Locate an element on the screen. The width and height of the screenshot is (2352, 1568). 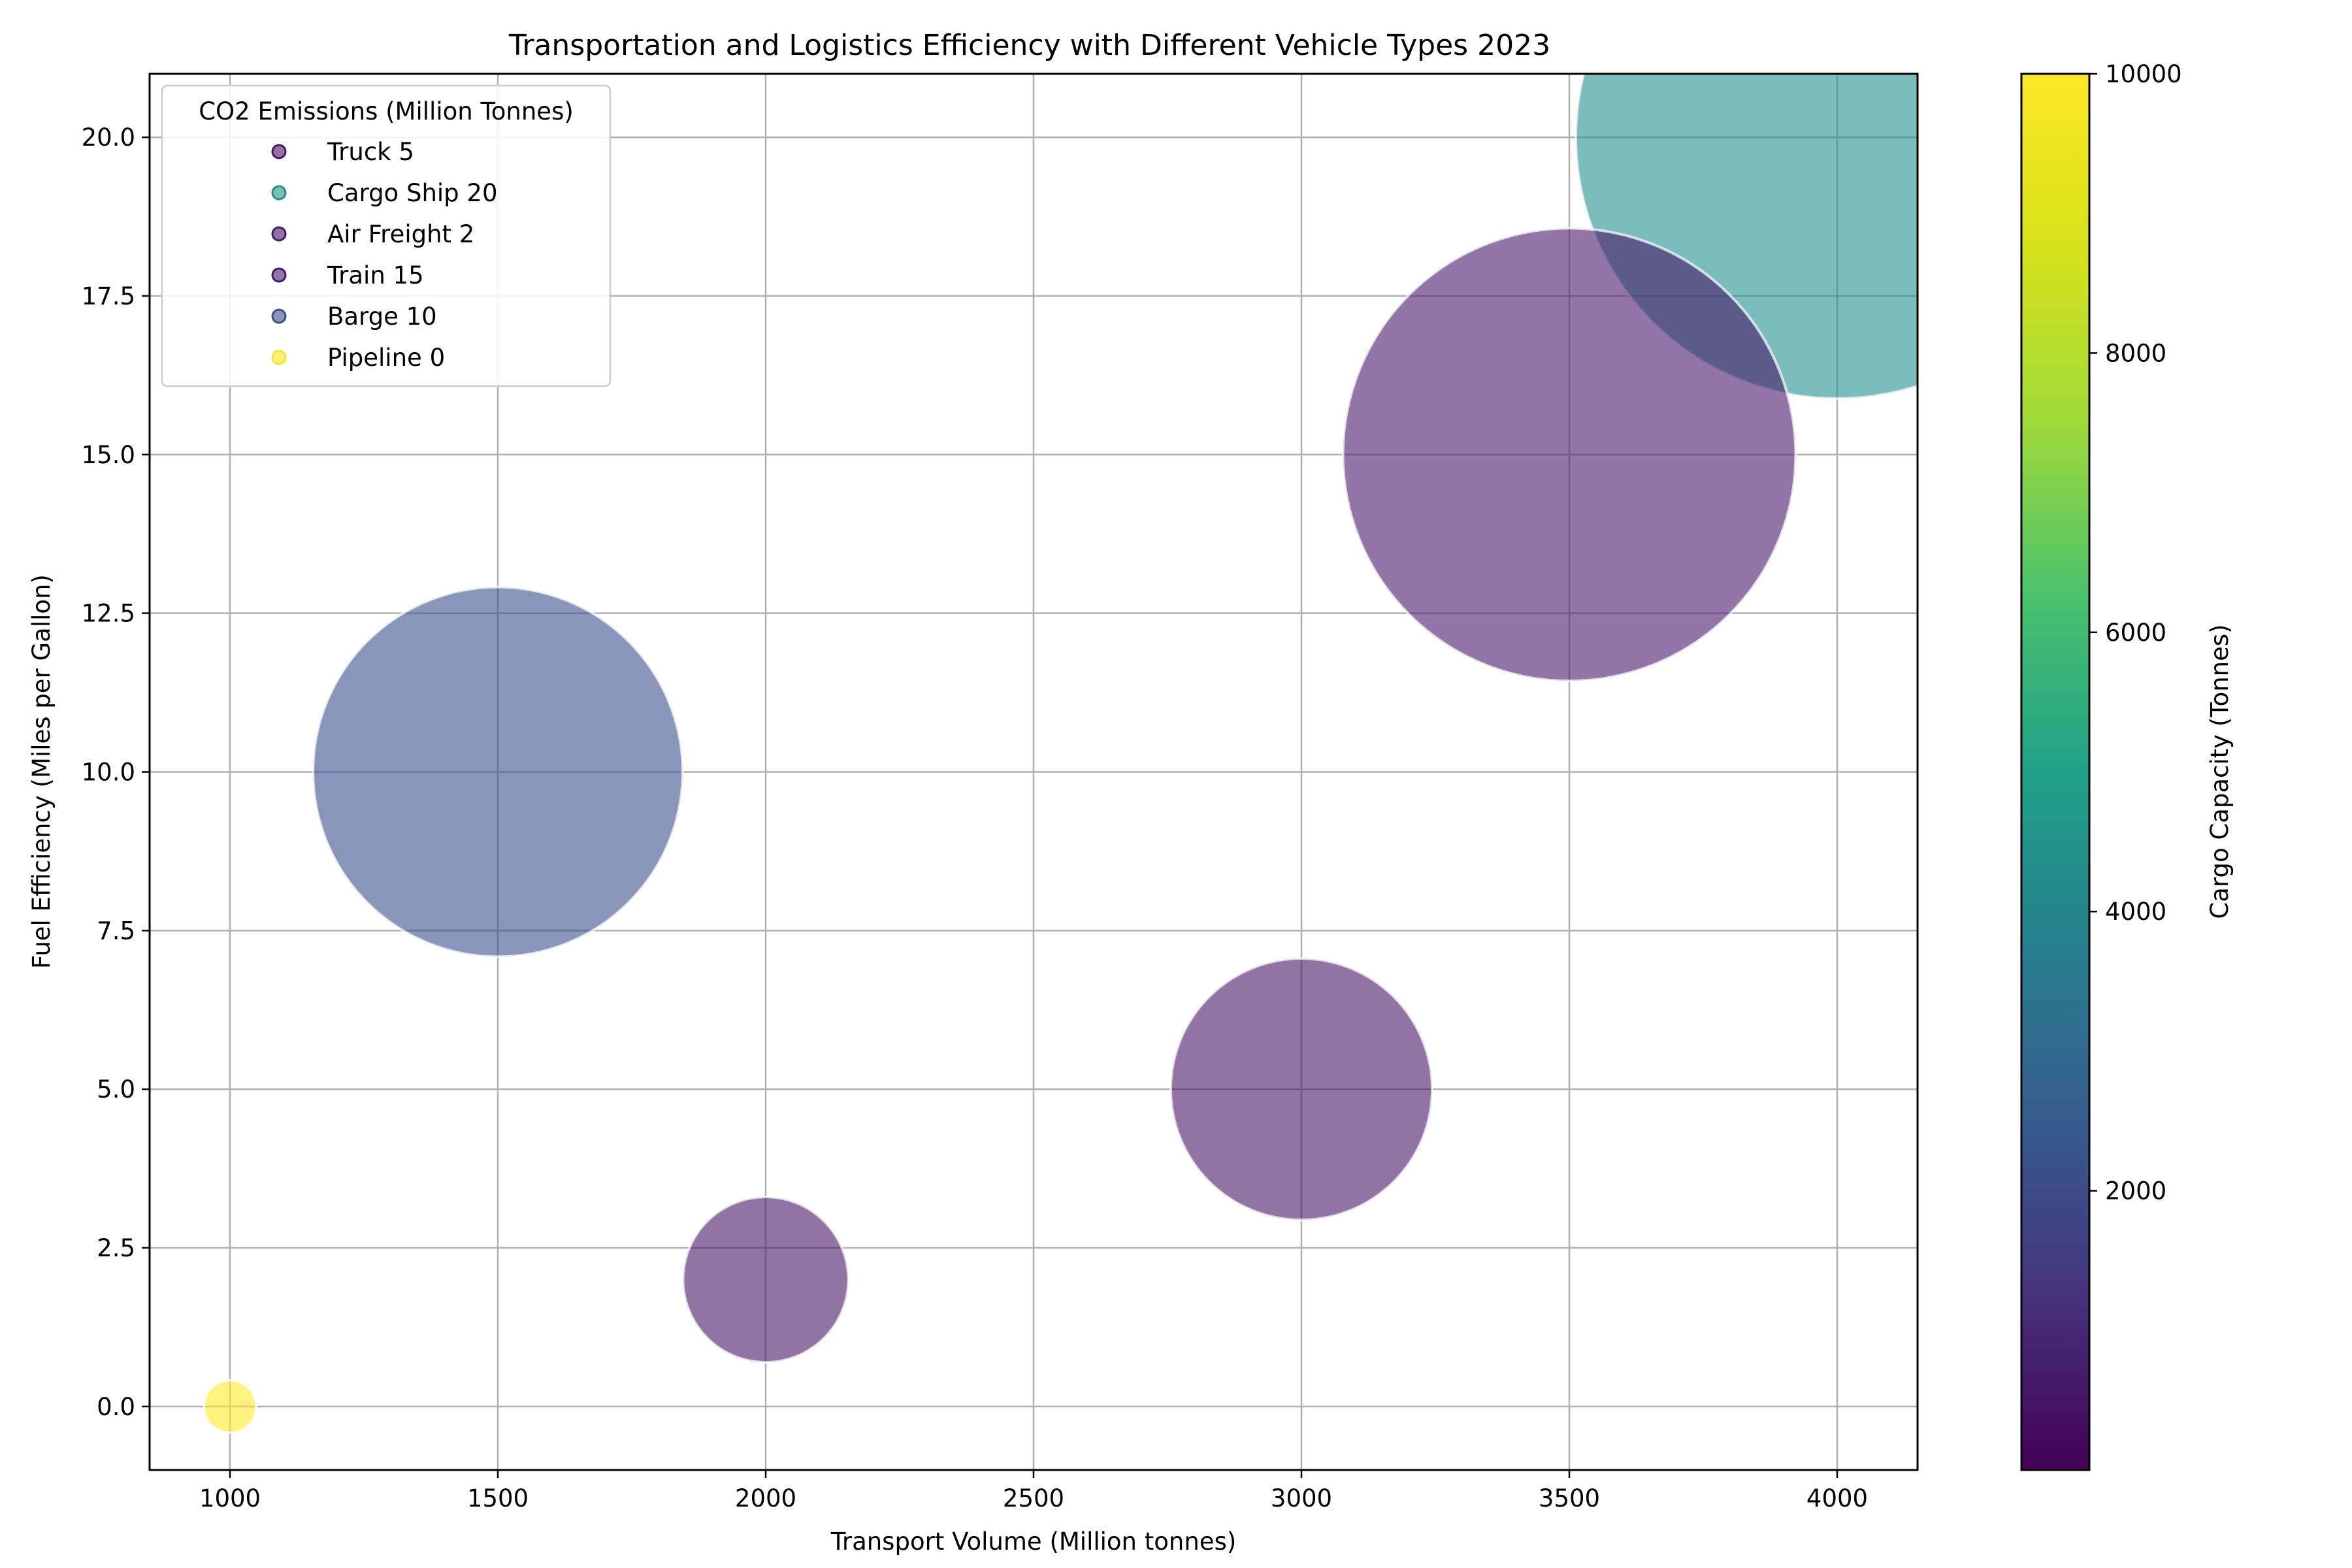
x-tick-label: 3000 is located at coordinates (1301, 1498).